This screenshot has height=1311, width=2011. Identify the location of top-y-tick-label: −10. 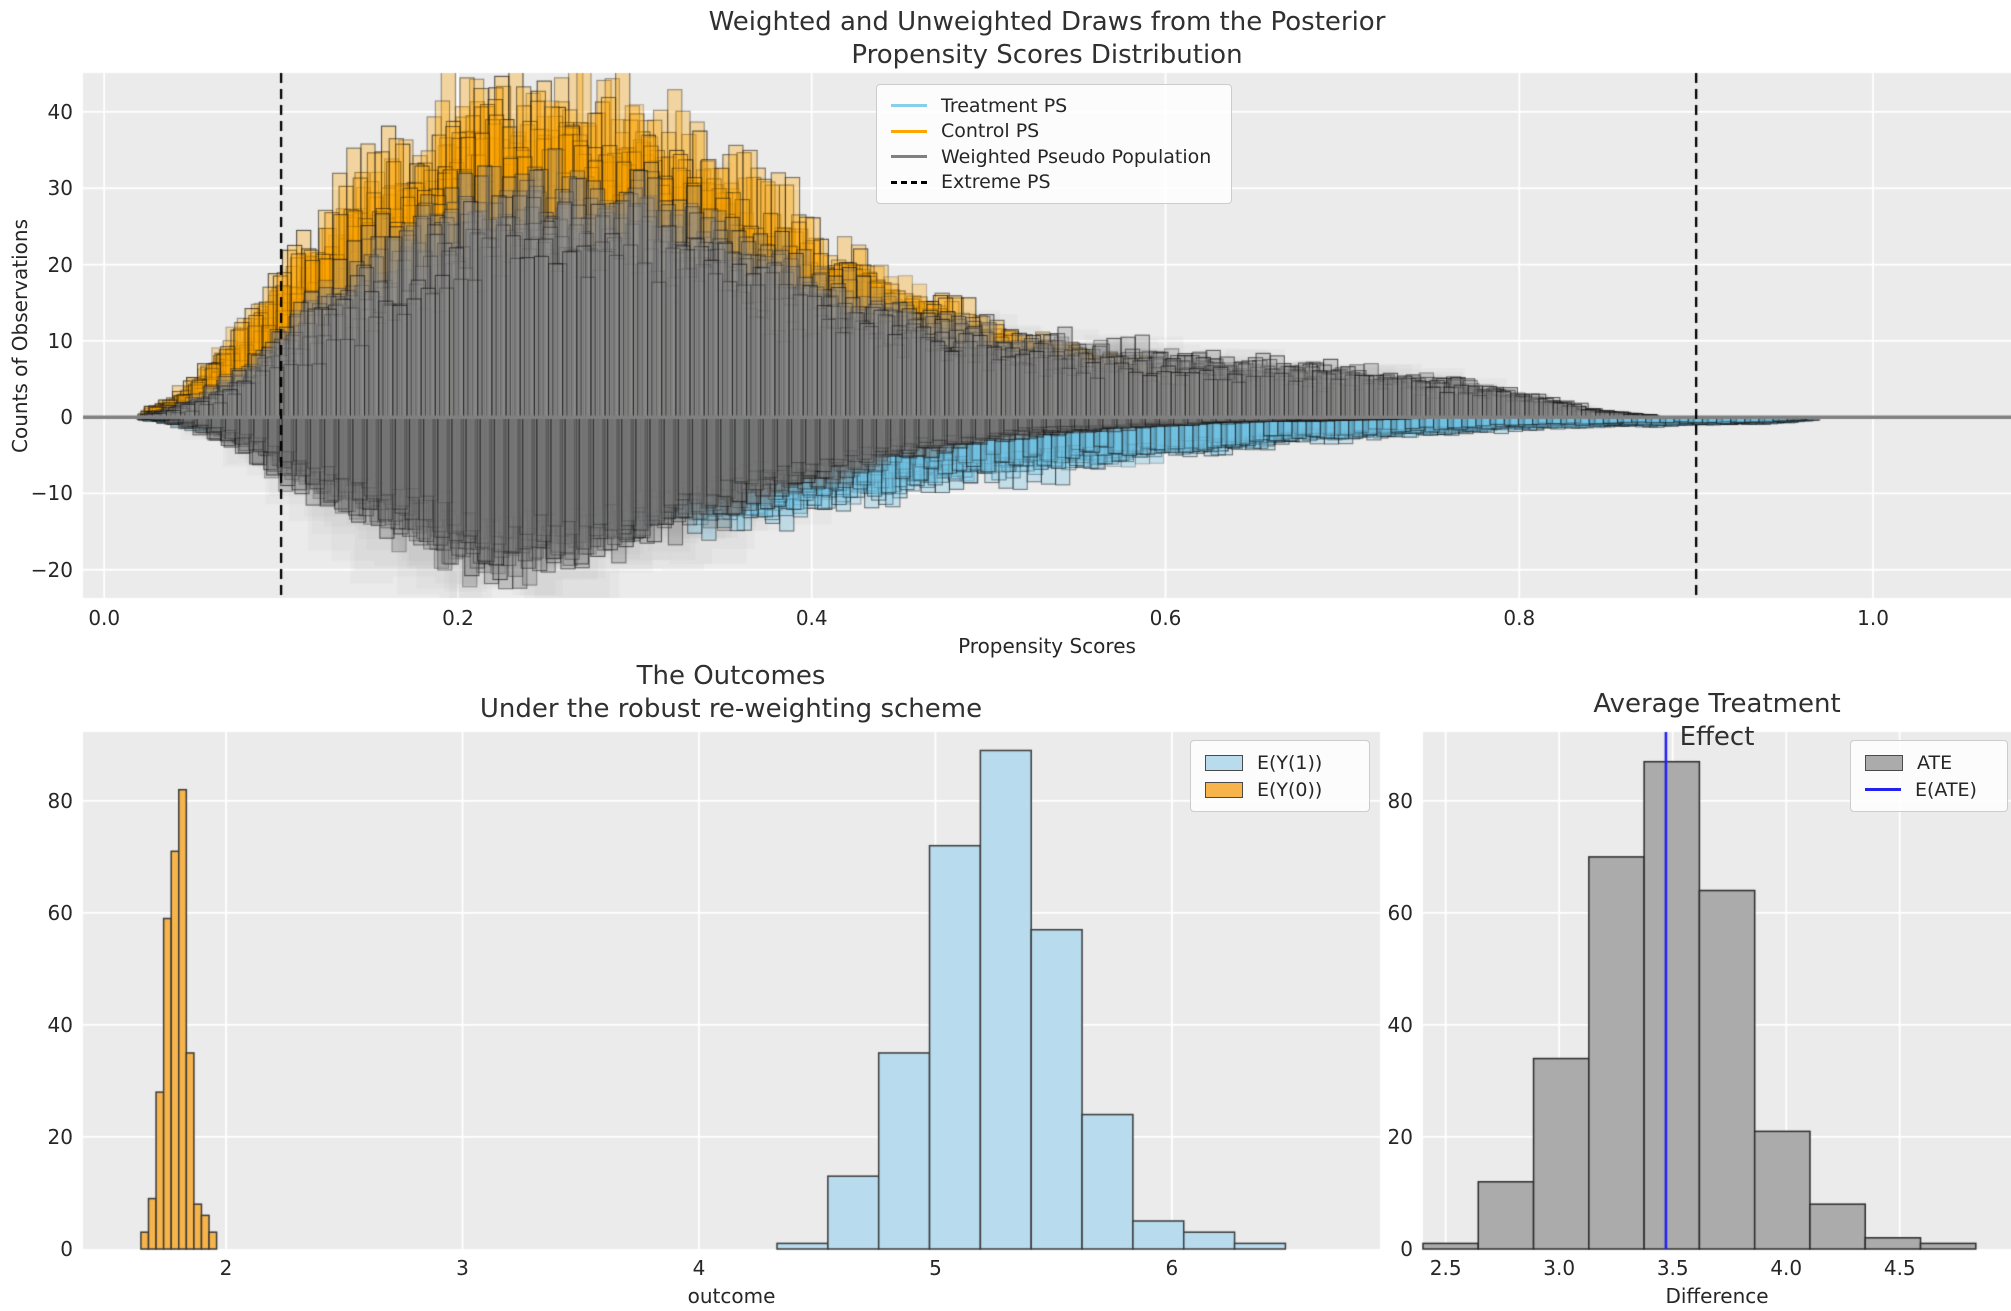
(51, 493).